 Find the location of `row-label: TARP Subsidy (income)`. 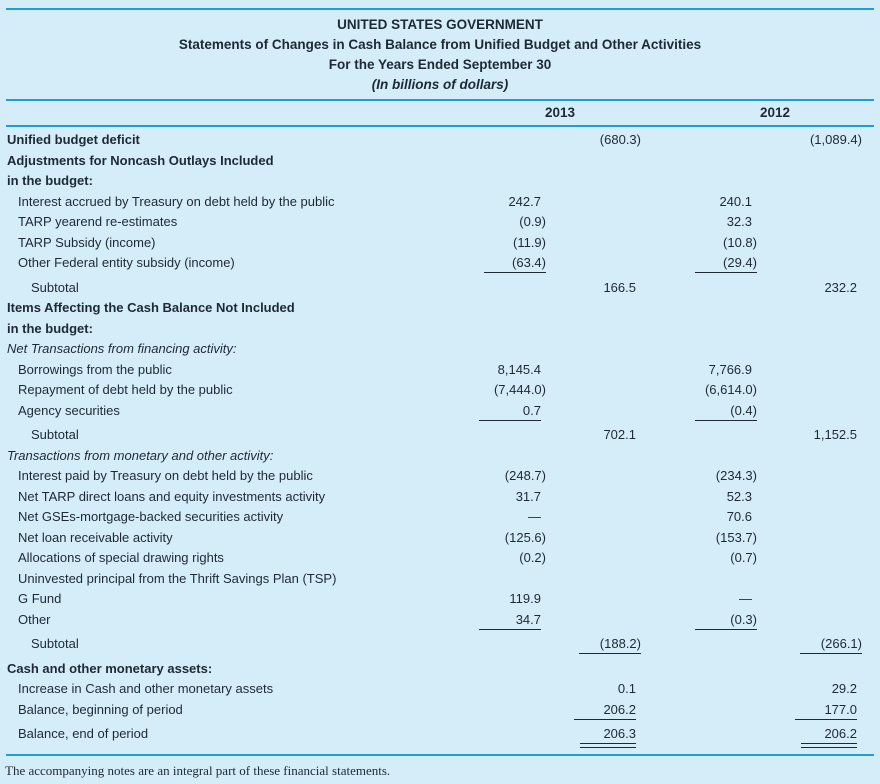

row-label: TARP Subsidy (income) is located at coordinates (87, 242).